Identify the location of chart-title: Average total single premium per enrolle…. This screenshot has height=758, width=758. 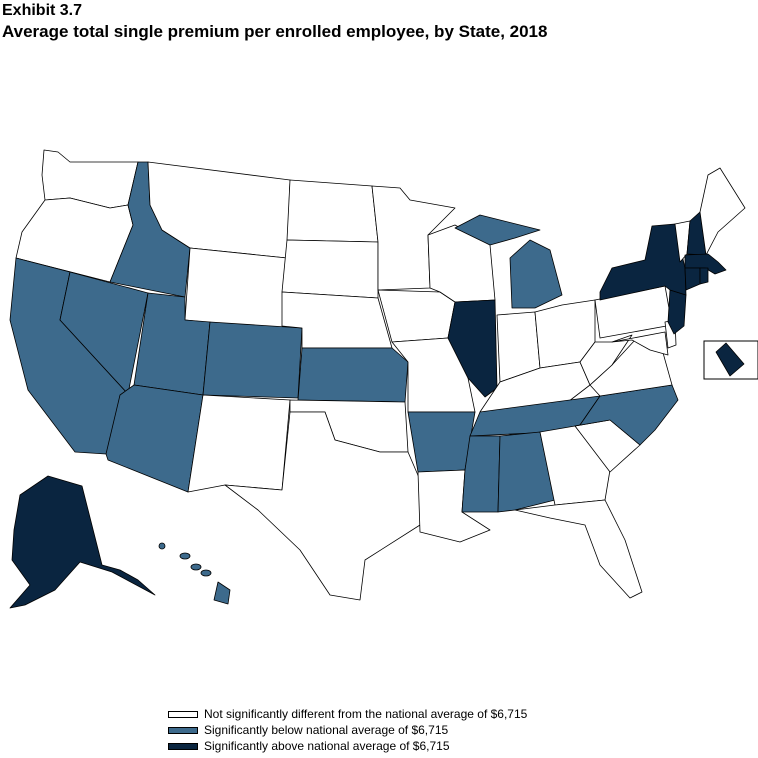
(275, 31).